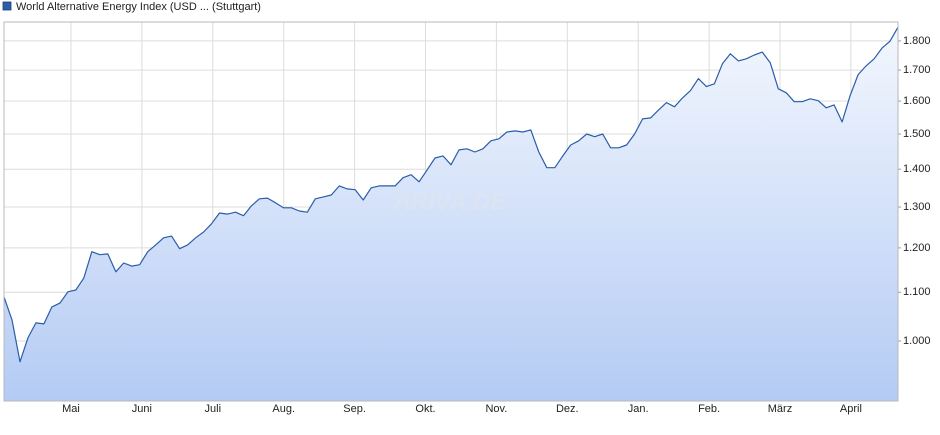  Describe the element at coordinates (917, 169) in the screenshot. I see `y-tick-label: 1.400` at that location.